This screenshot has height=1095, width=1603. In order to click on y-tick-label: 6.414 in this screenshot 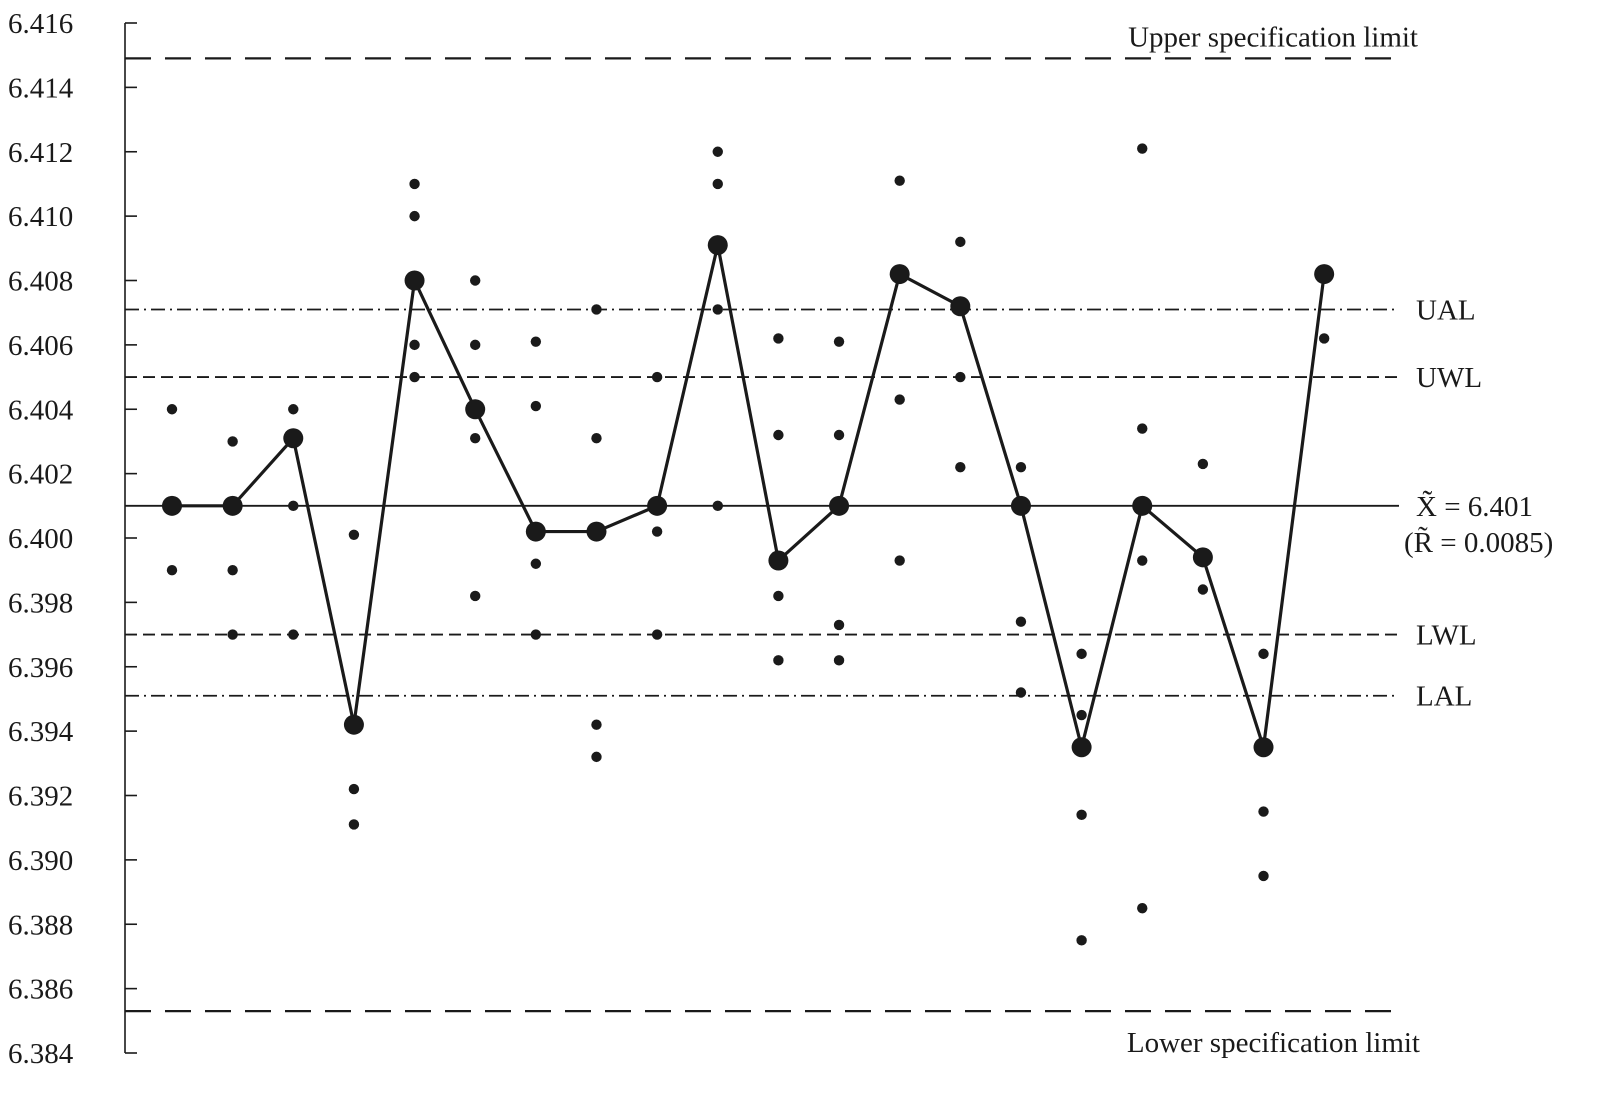, I will do `click(41, 88)`.